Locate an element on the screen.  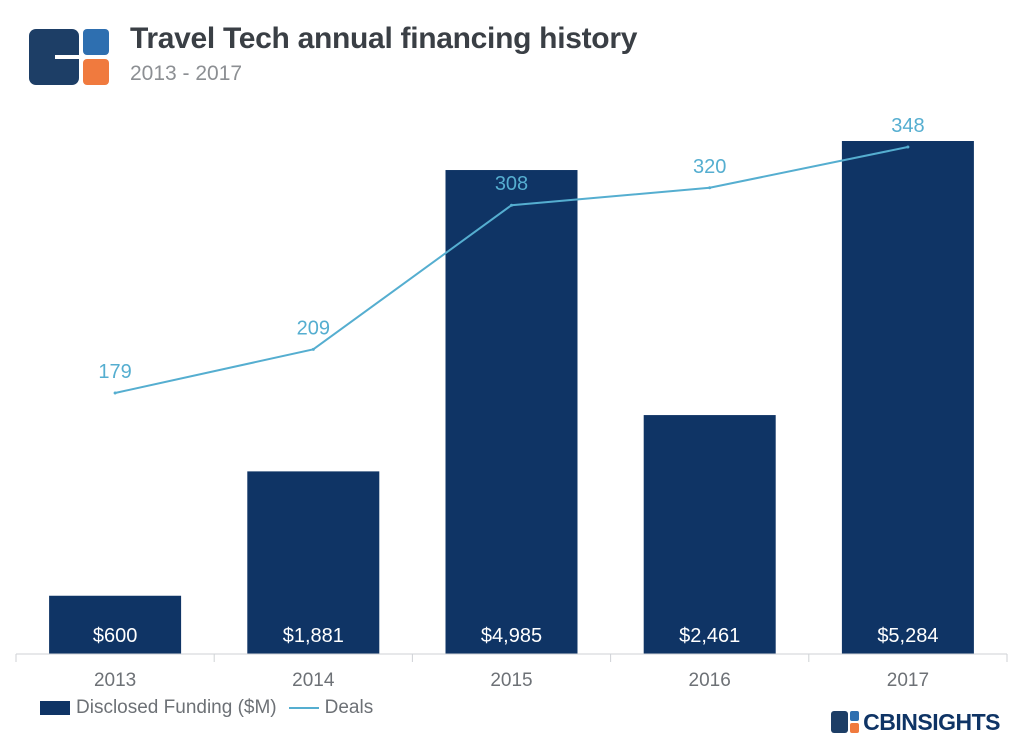
bar-2015 is located at coordinates (511, 412).